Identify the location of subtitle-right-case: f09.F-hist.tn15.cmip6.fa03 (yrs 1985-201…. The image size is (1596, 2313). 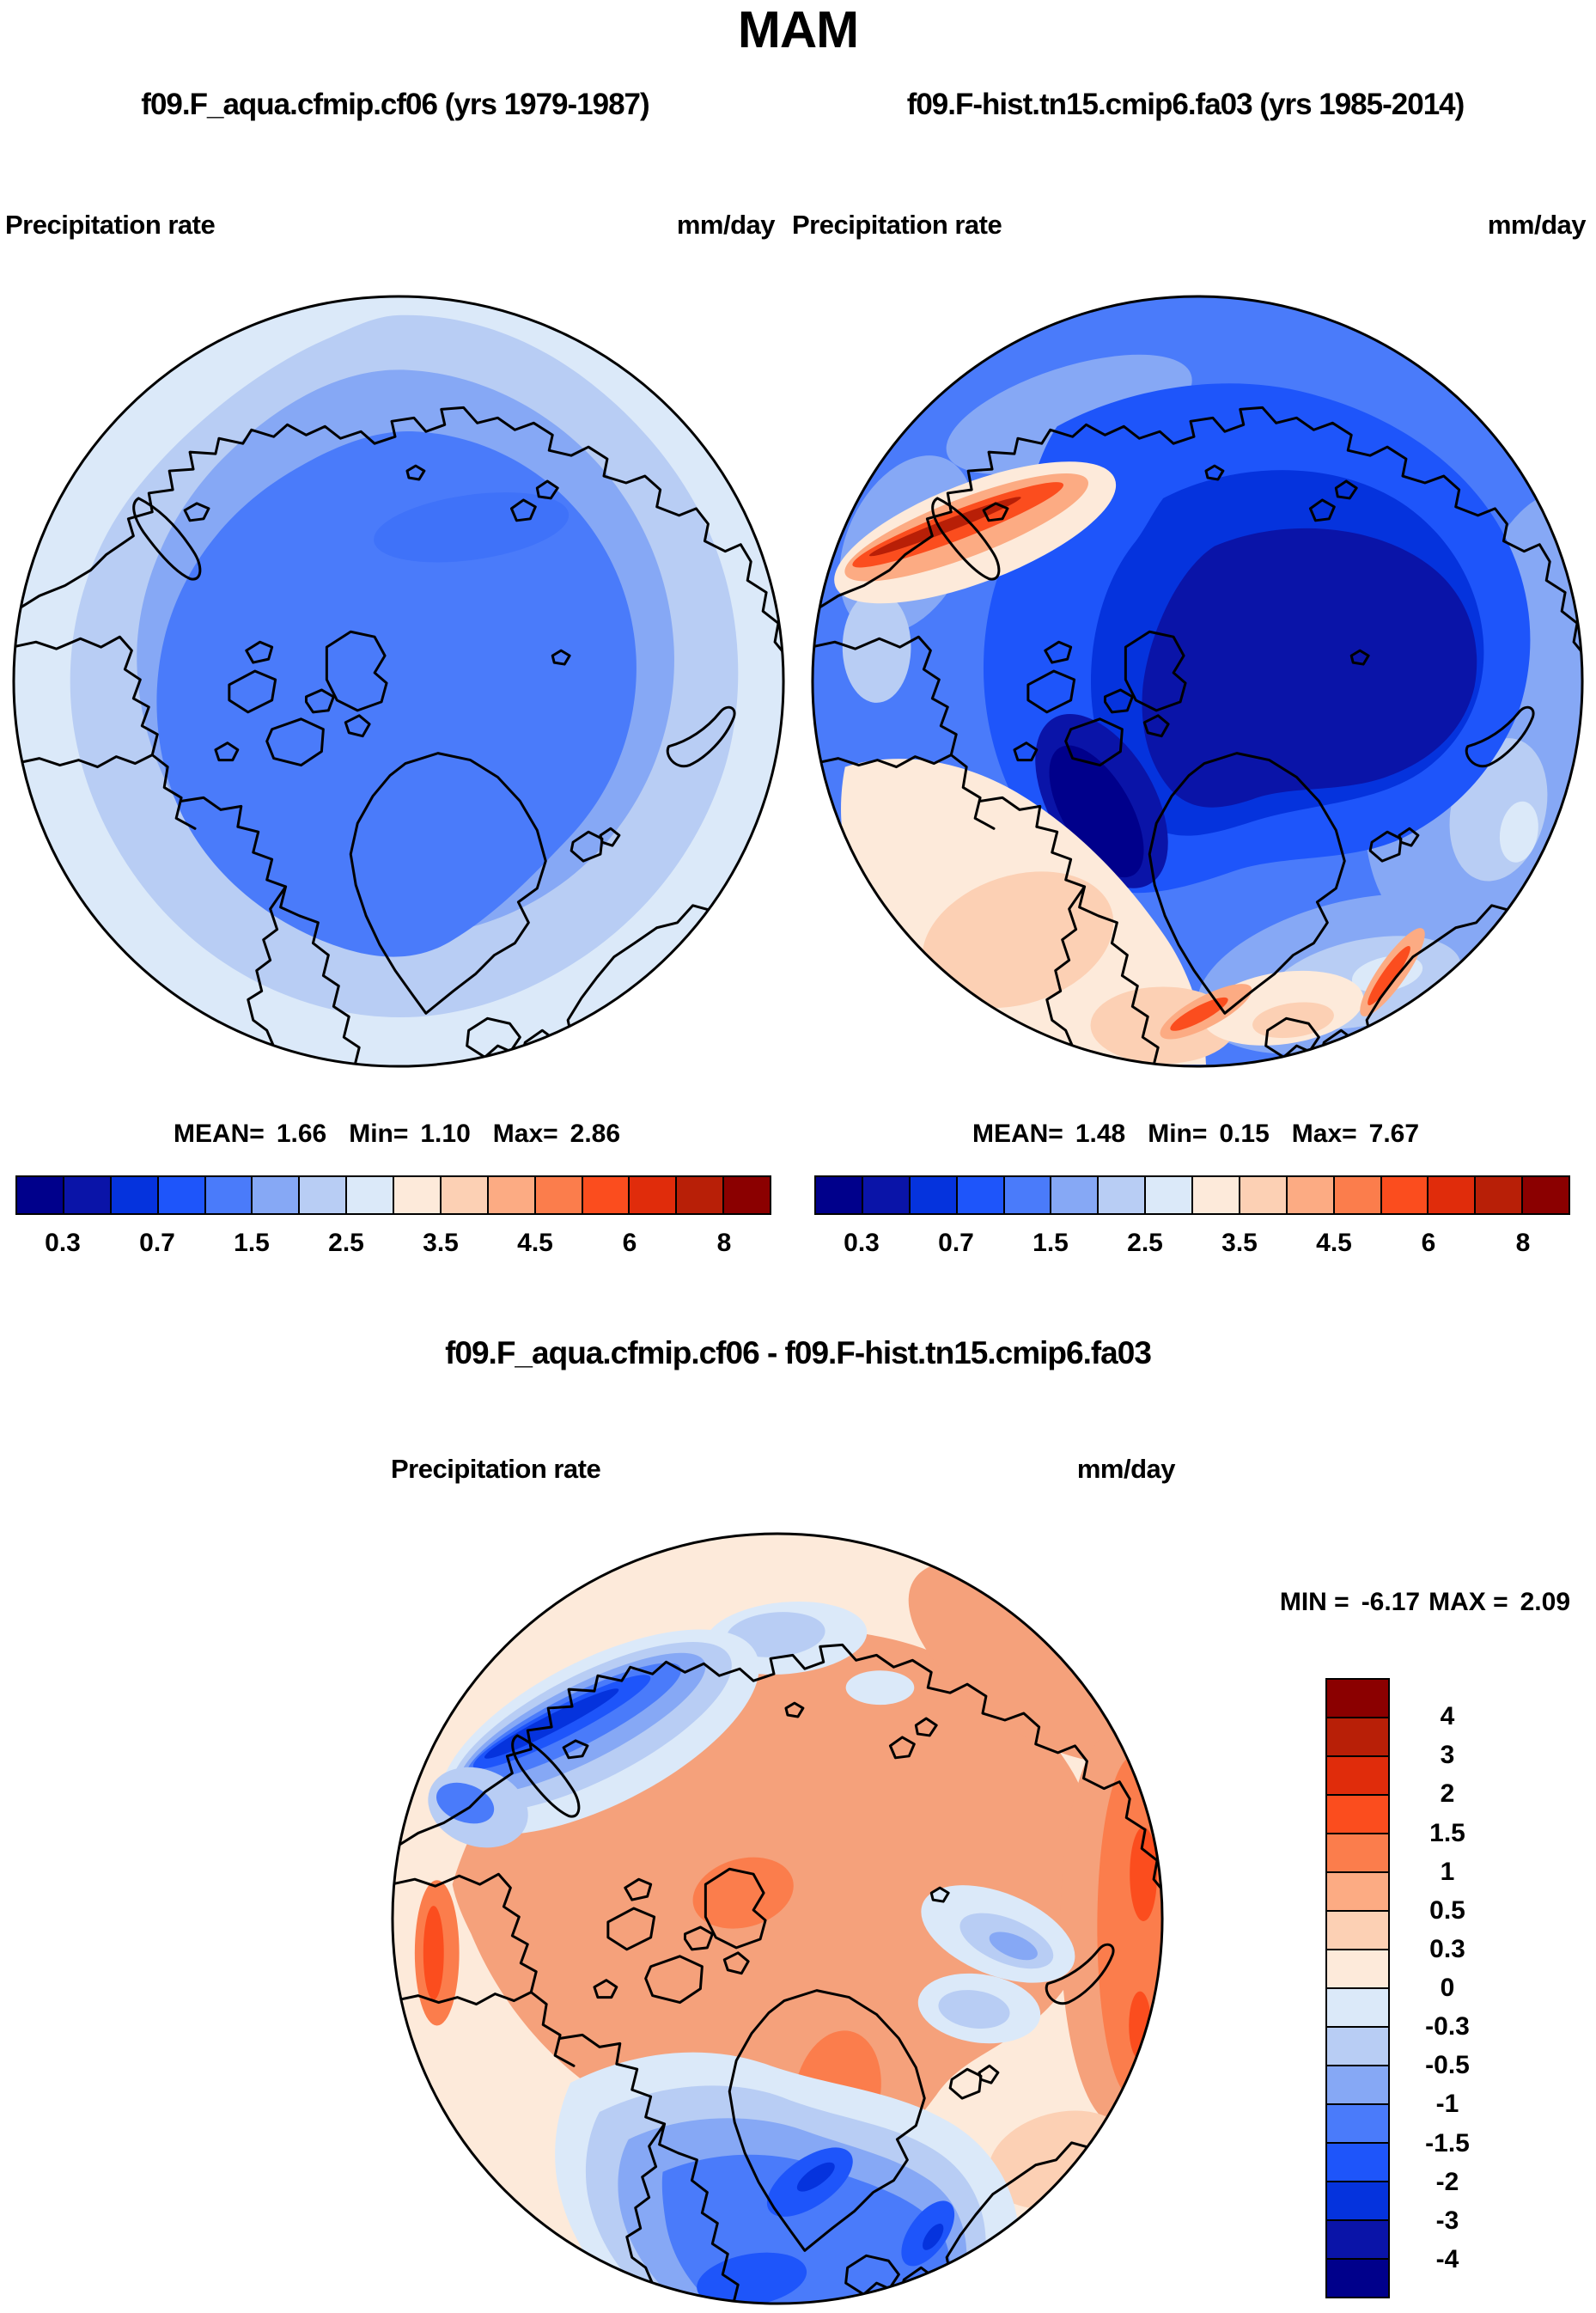
(1185, 104).